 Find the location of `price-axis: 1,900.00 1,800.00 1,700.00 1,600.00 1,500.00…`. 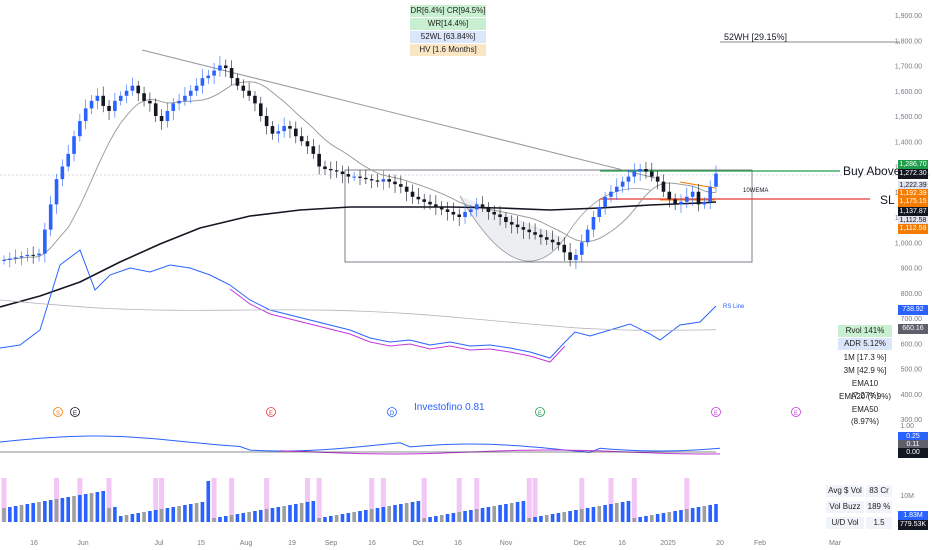

price-axis: 1,900.00 1,800.00 1,700.00 1,600.00 1,500.00… is located at coordinates (908, 256).